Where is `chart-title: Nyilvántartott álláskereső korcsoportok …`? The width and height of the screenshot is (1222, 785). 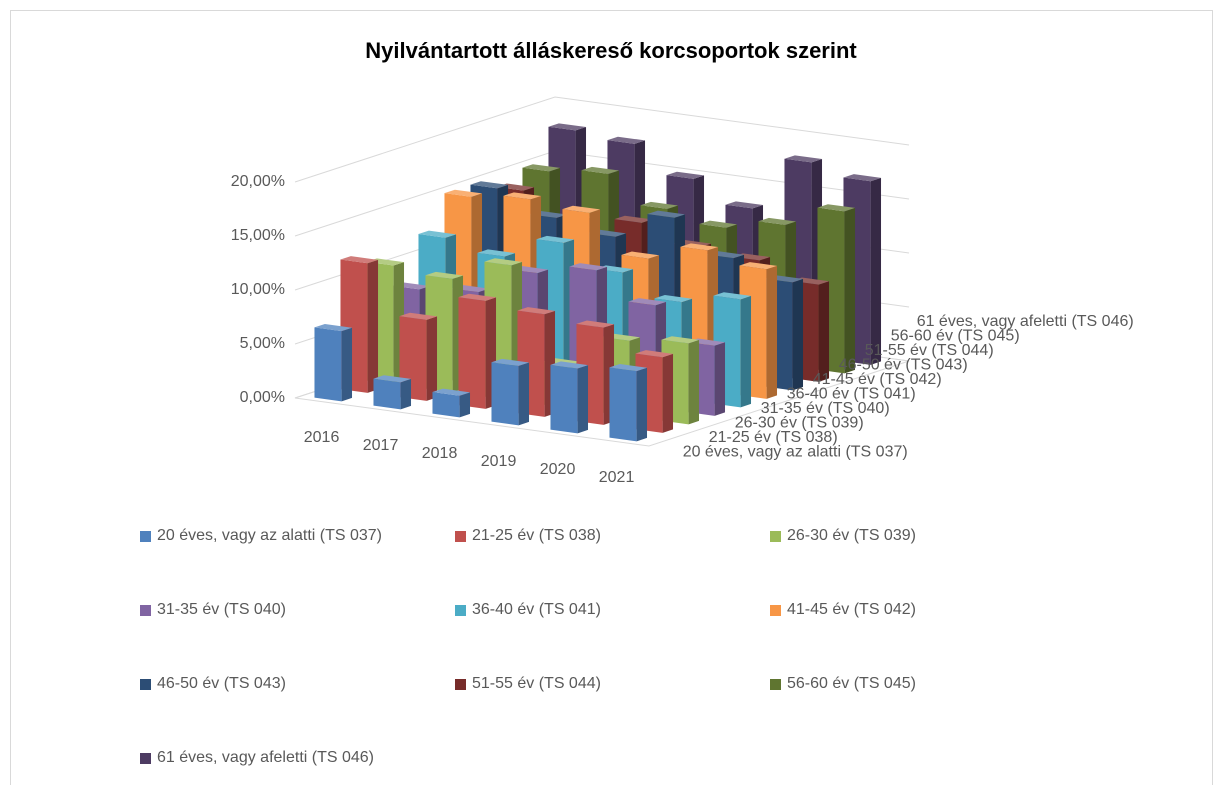
chart-title: Nyilvántartott álláskereső korcsoportok … is located at coordinates (611, 50).